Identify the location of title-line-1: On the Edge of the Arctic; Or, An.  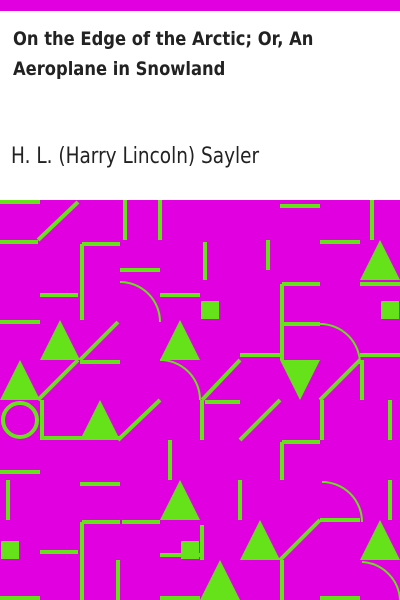
(163, 39).